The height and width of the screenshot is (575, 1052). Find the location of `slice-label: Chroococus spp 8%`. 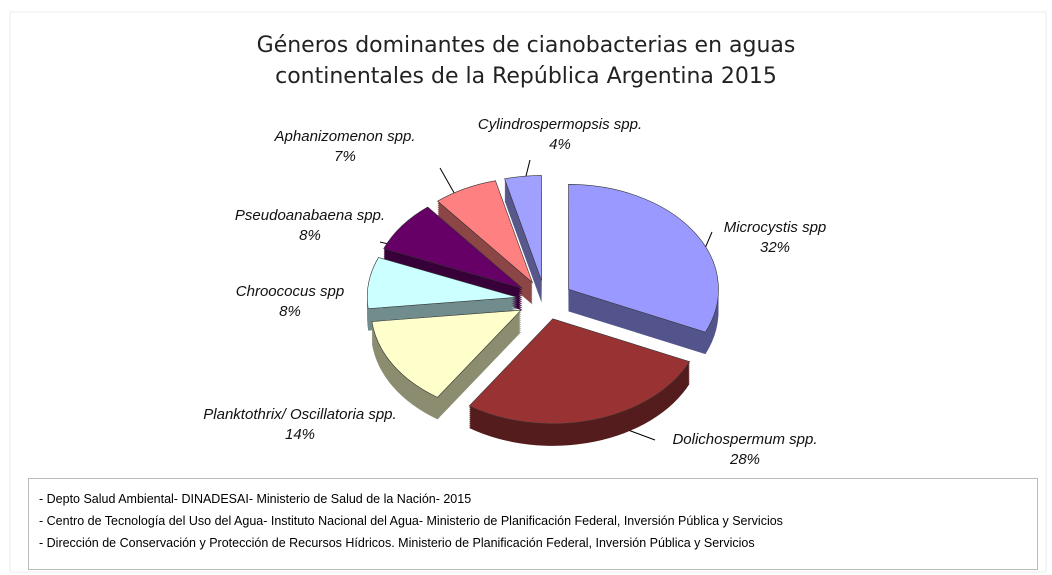

slice-label: Chroococus spp 8% is located at coordinates (290, 302).